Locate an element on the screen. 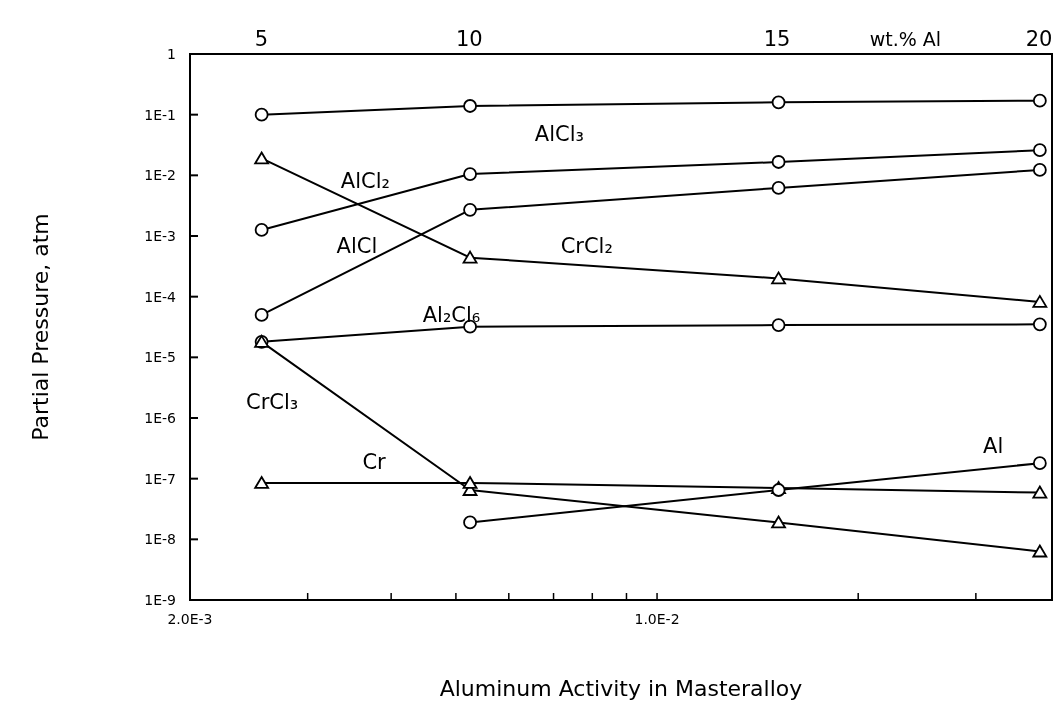 The height and width of the screenshot is (714, 1054). series-label: AlCl is located at coordinates (357, 246).